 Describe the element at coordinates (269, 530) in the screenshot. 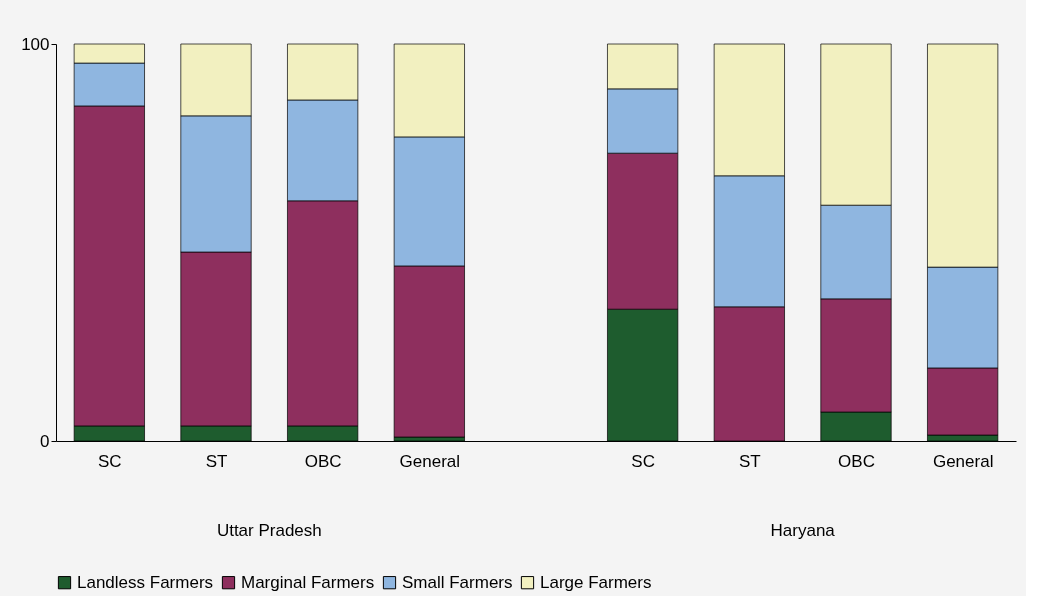

I see `text: Uttar Pradesh` at that location.